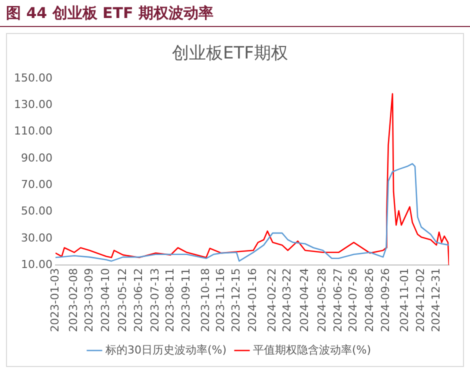 Image resolution: width=470 pixels, height=382 pixels. What do you see at coordinates (186, 300) in the screenshot?
I see `x-tick-label: 2023-09-11` at bounding box center [186, 300].